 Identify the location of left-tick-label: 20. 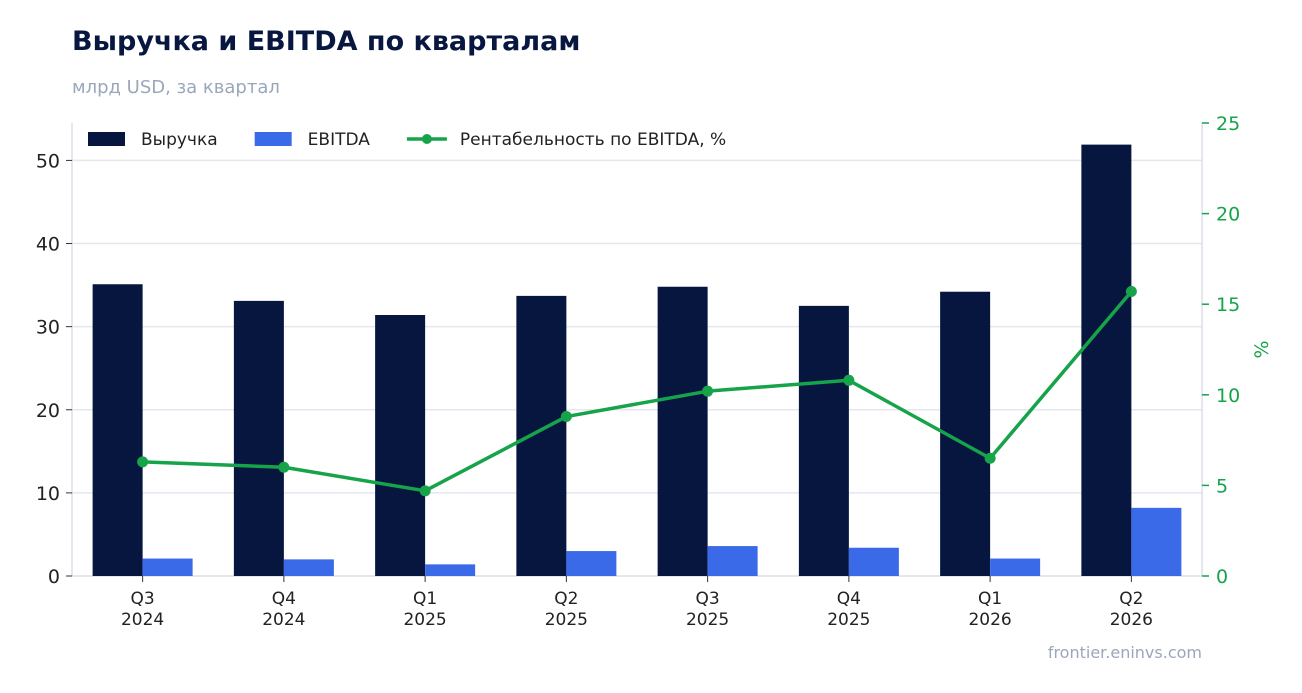
(48, 411).